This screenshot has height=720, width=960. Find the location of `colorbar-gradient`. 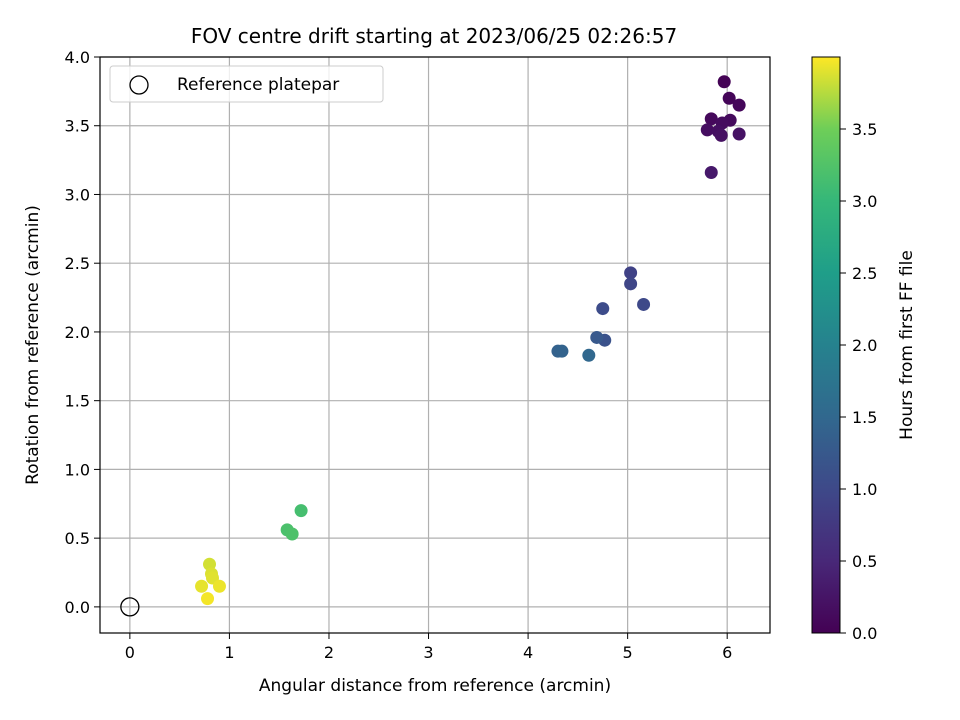

colorbar-gradient is located at coordinates (826, 345).